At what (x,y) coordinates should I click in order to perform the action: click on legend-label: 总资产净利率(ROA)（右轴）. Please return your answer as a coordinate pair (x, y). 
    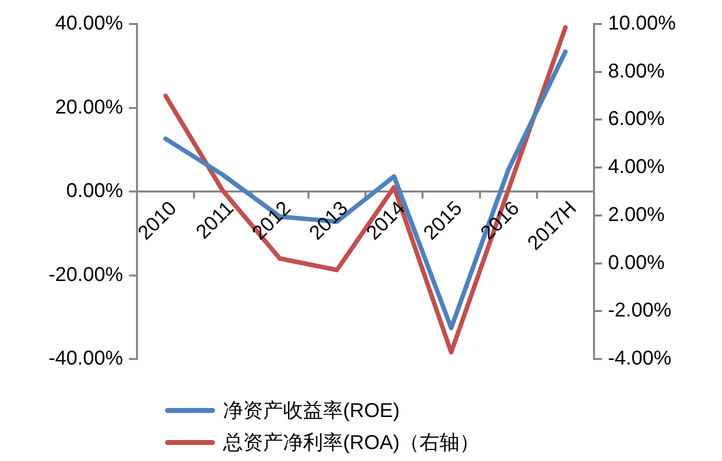
    Looking at the image, I should click on (351, 443).